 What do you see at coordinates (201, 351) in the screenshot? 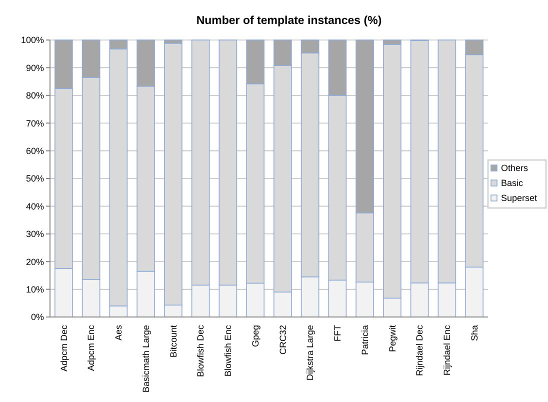
I see `x-tick-label: Blowfish Dec` at bounding box center [201, 351].